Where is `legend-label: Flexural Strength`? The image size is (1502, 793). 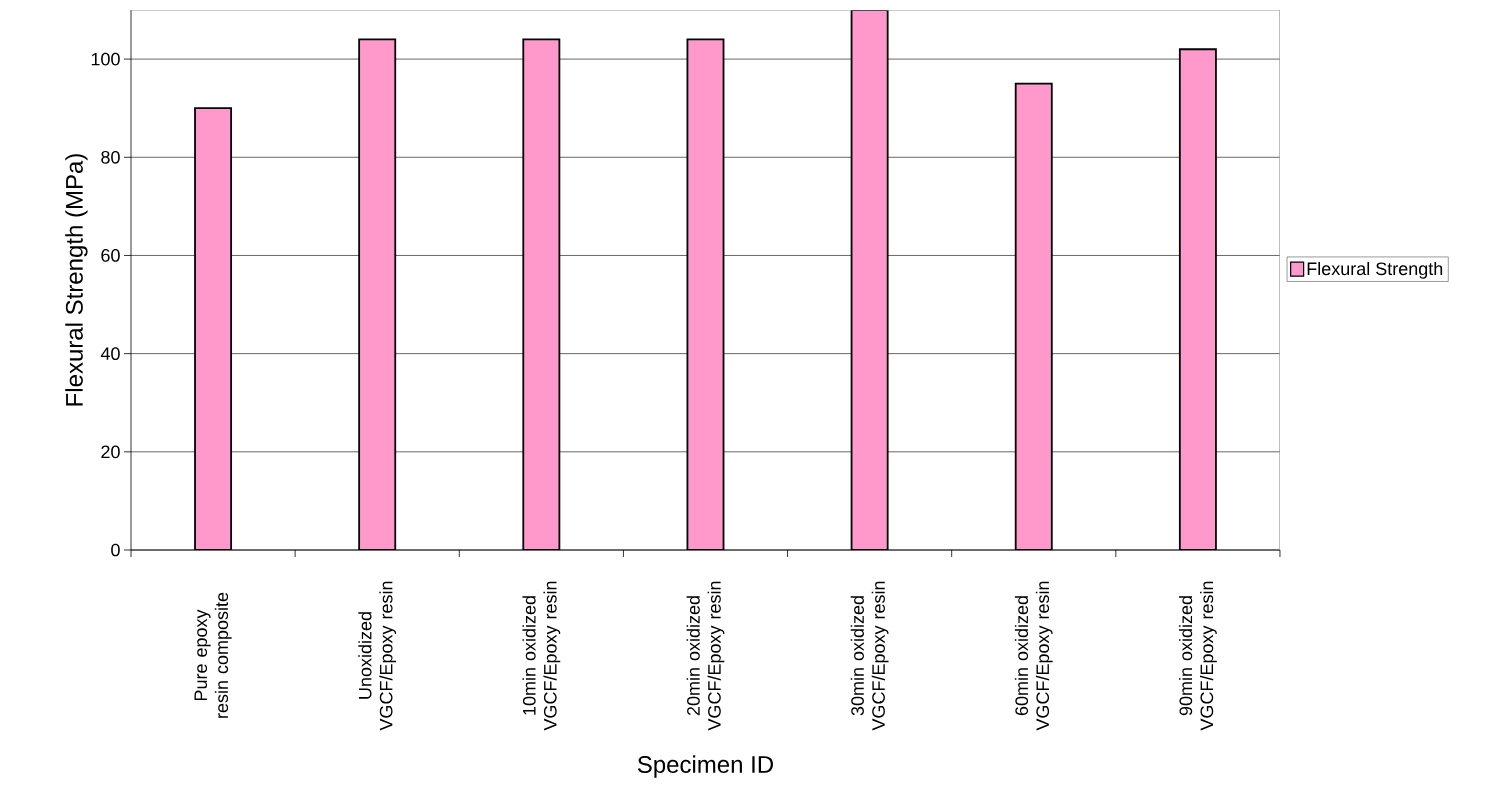 legend-label: Flexural Strength is located at coordinates (1375, 270).